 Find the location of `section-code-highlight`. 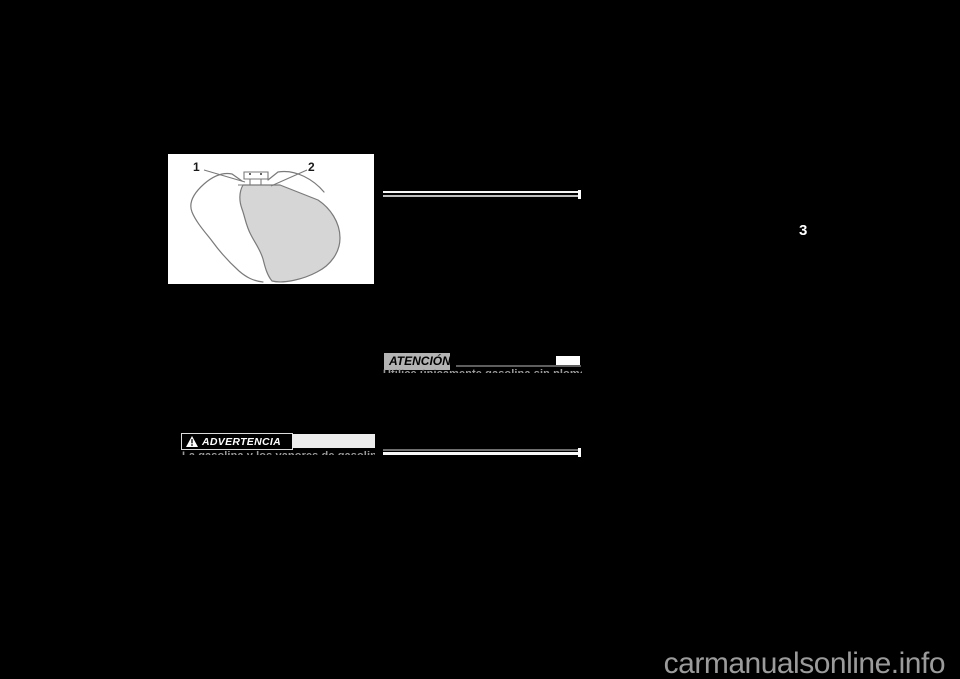

section-code-highlight is located at coordinates (568, 360).